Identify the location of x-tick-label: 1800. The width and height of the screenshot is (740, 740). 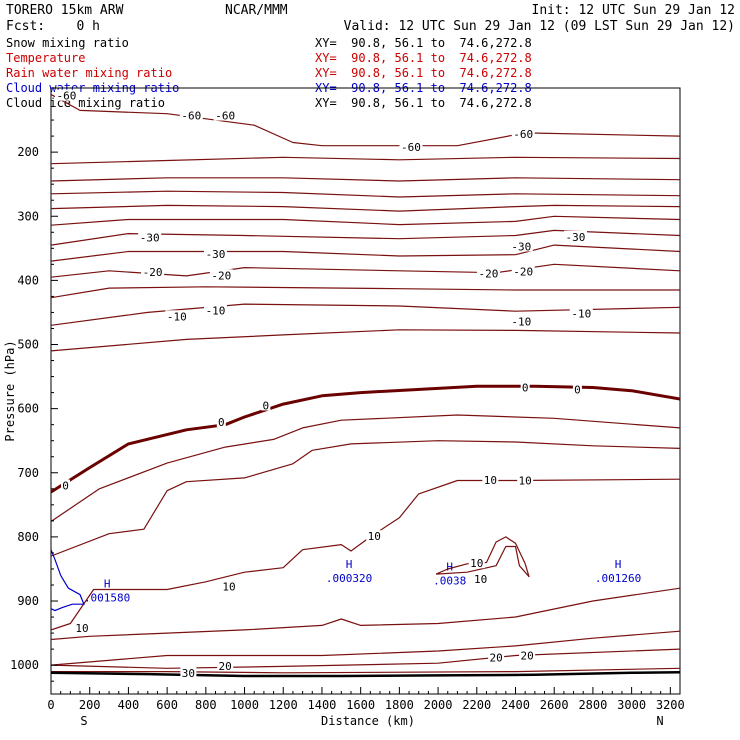
(399, 705).